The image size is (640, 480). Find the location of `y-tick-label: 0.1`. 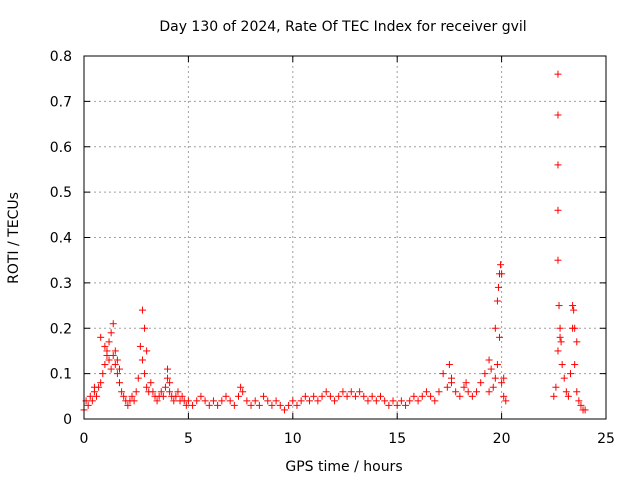

y-tick-label: 0.1 is located at coordinates (61, 375).